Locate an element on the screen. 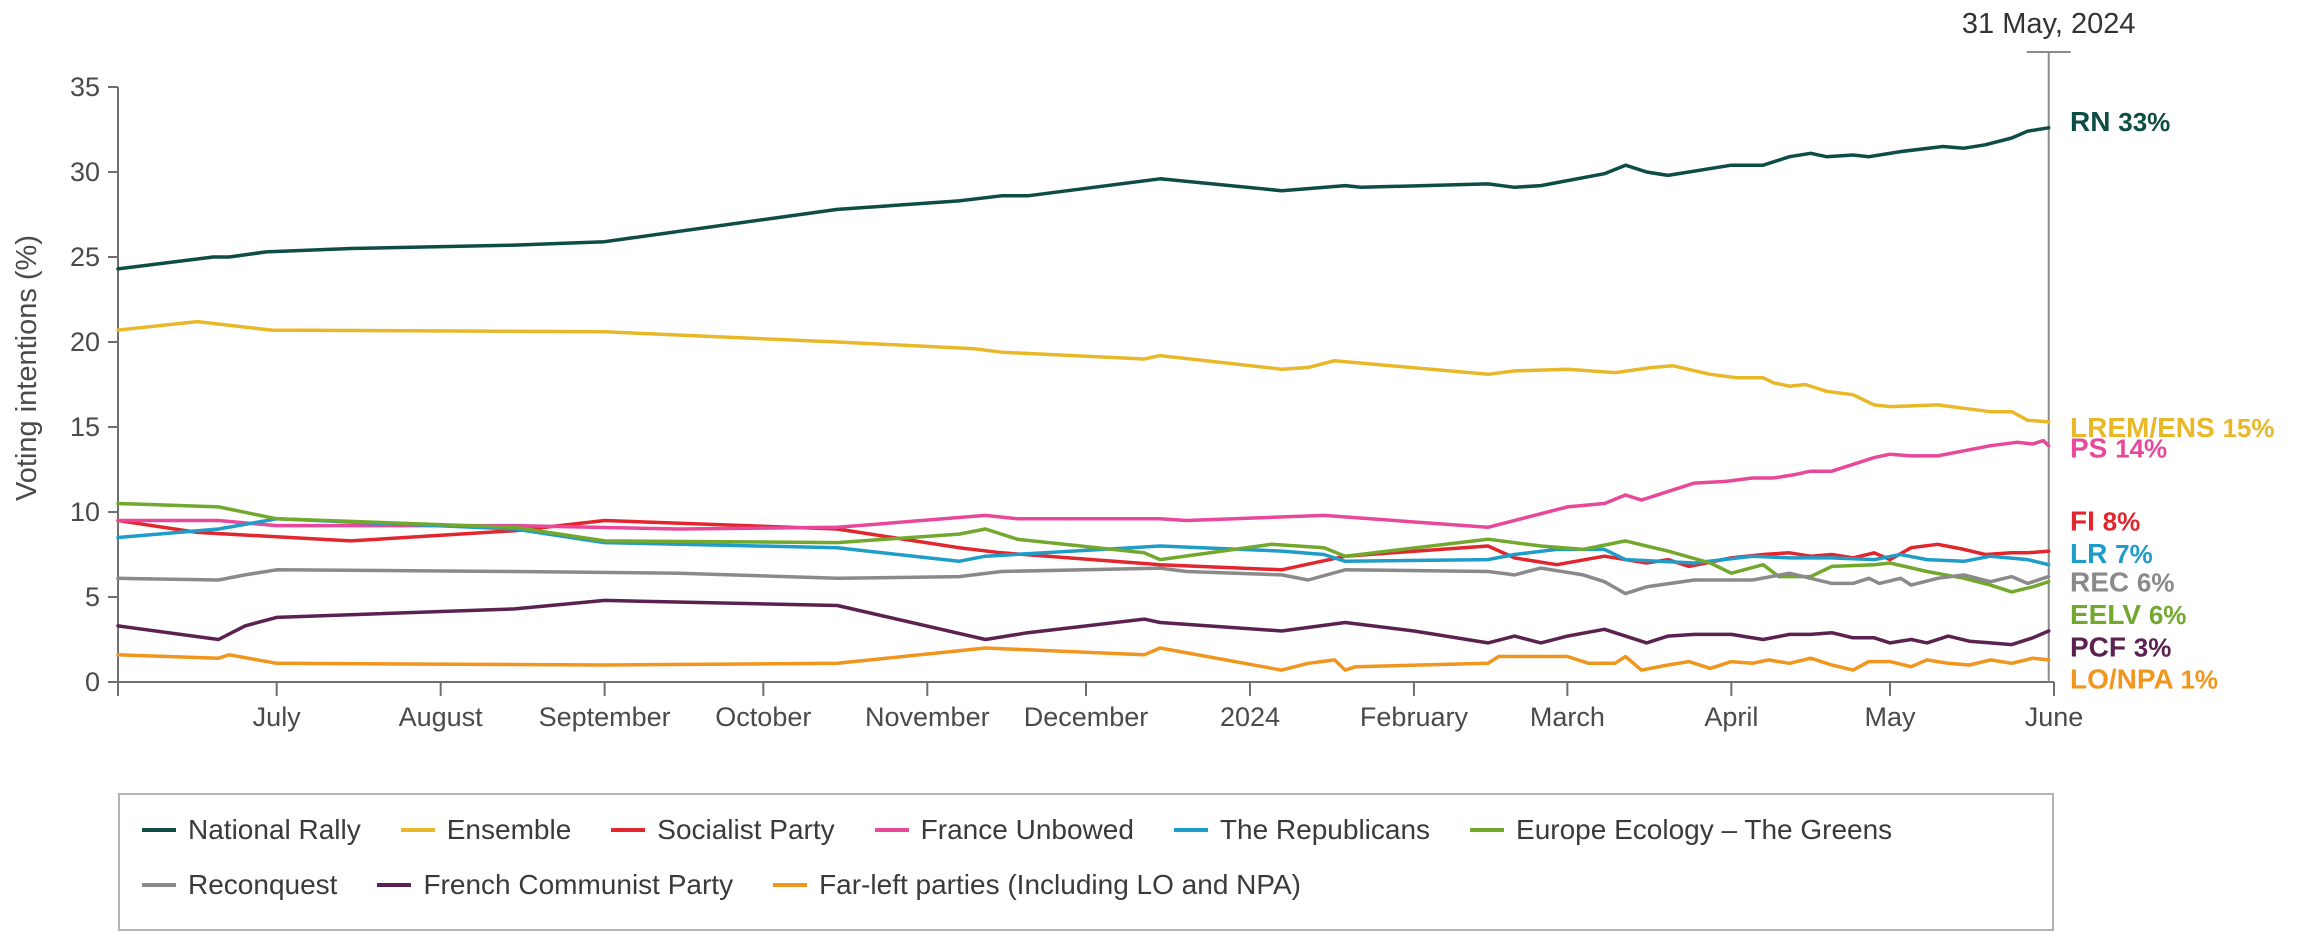 The width and height of the screenshot is (2306, 937). end-label-ps: PS 14% is located at coordinates (2118, 447).